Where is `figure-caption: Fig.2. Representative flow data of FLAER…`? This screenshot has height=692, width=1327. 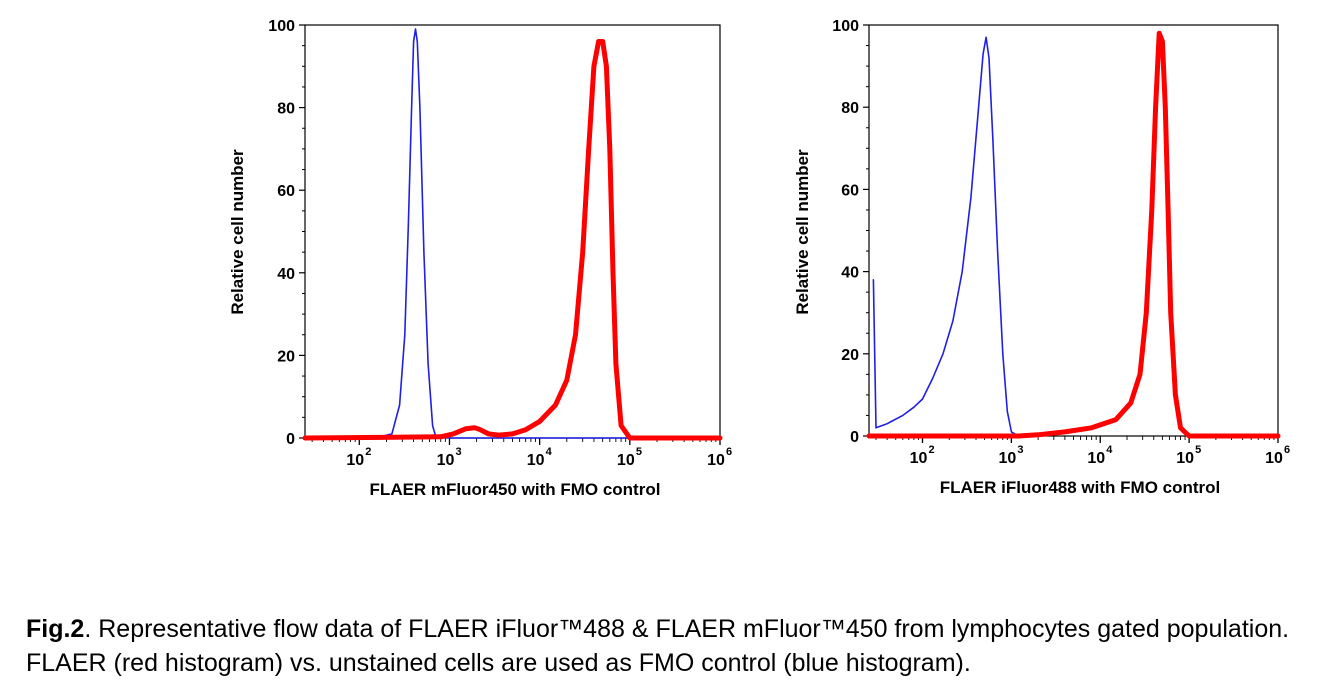 figure-caption: Fig.2. Representative flow data of FLAER… is located at coordinates (671, 646).